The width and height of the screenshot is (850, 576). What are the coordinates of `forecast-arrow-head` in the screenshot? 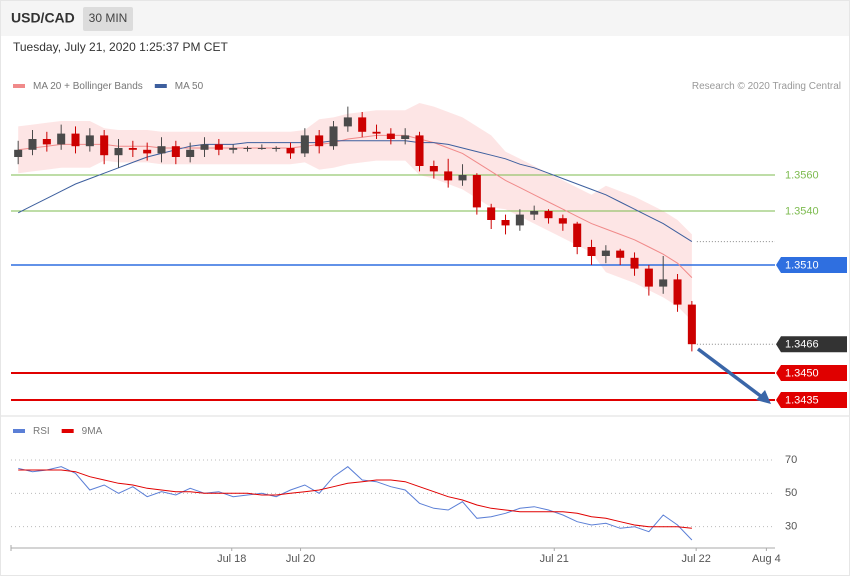 It's located at (763, 397).